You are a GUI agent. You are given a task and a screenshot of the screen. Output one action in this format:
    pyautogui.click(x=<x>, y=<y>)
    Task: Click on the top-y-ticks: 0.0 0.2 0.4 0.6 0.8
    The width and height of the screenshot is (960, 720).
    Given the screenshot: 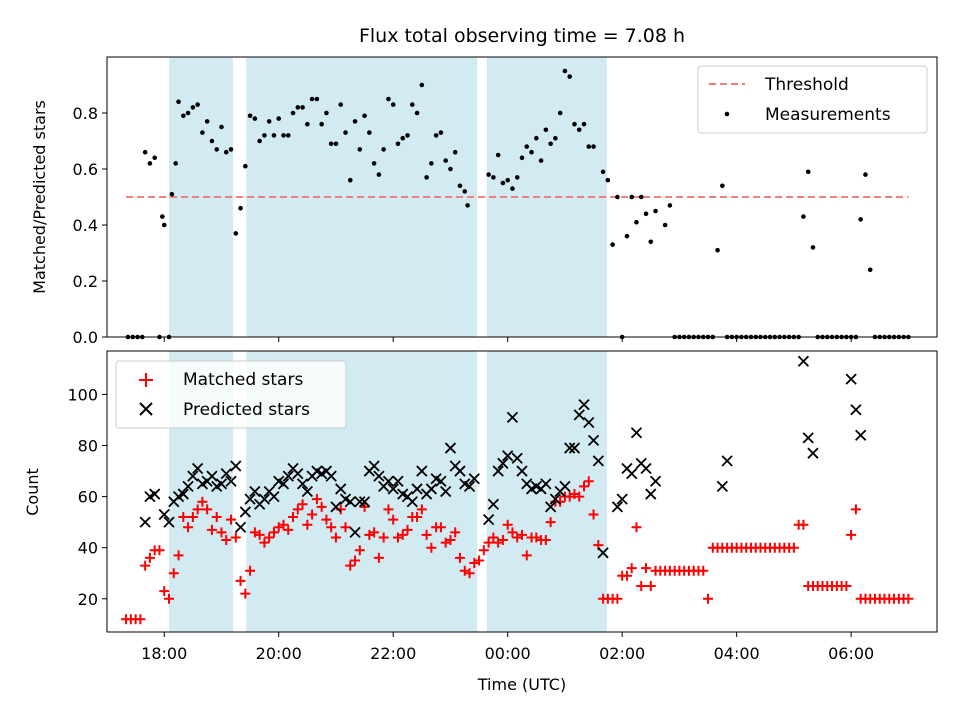 What is the action you would take?
    pyautogui.click(x=90, y=225)
    